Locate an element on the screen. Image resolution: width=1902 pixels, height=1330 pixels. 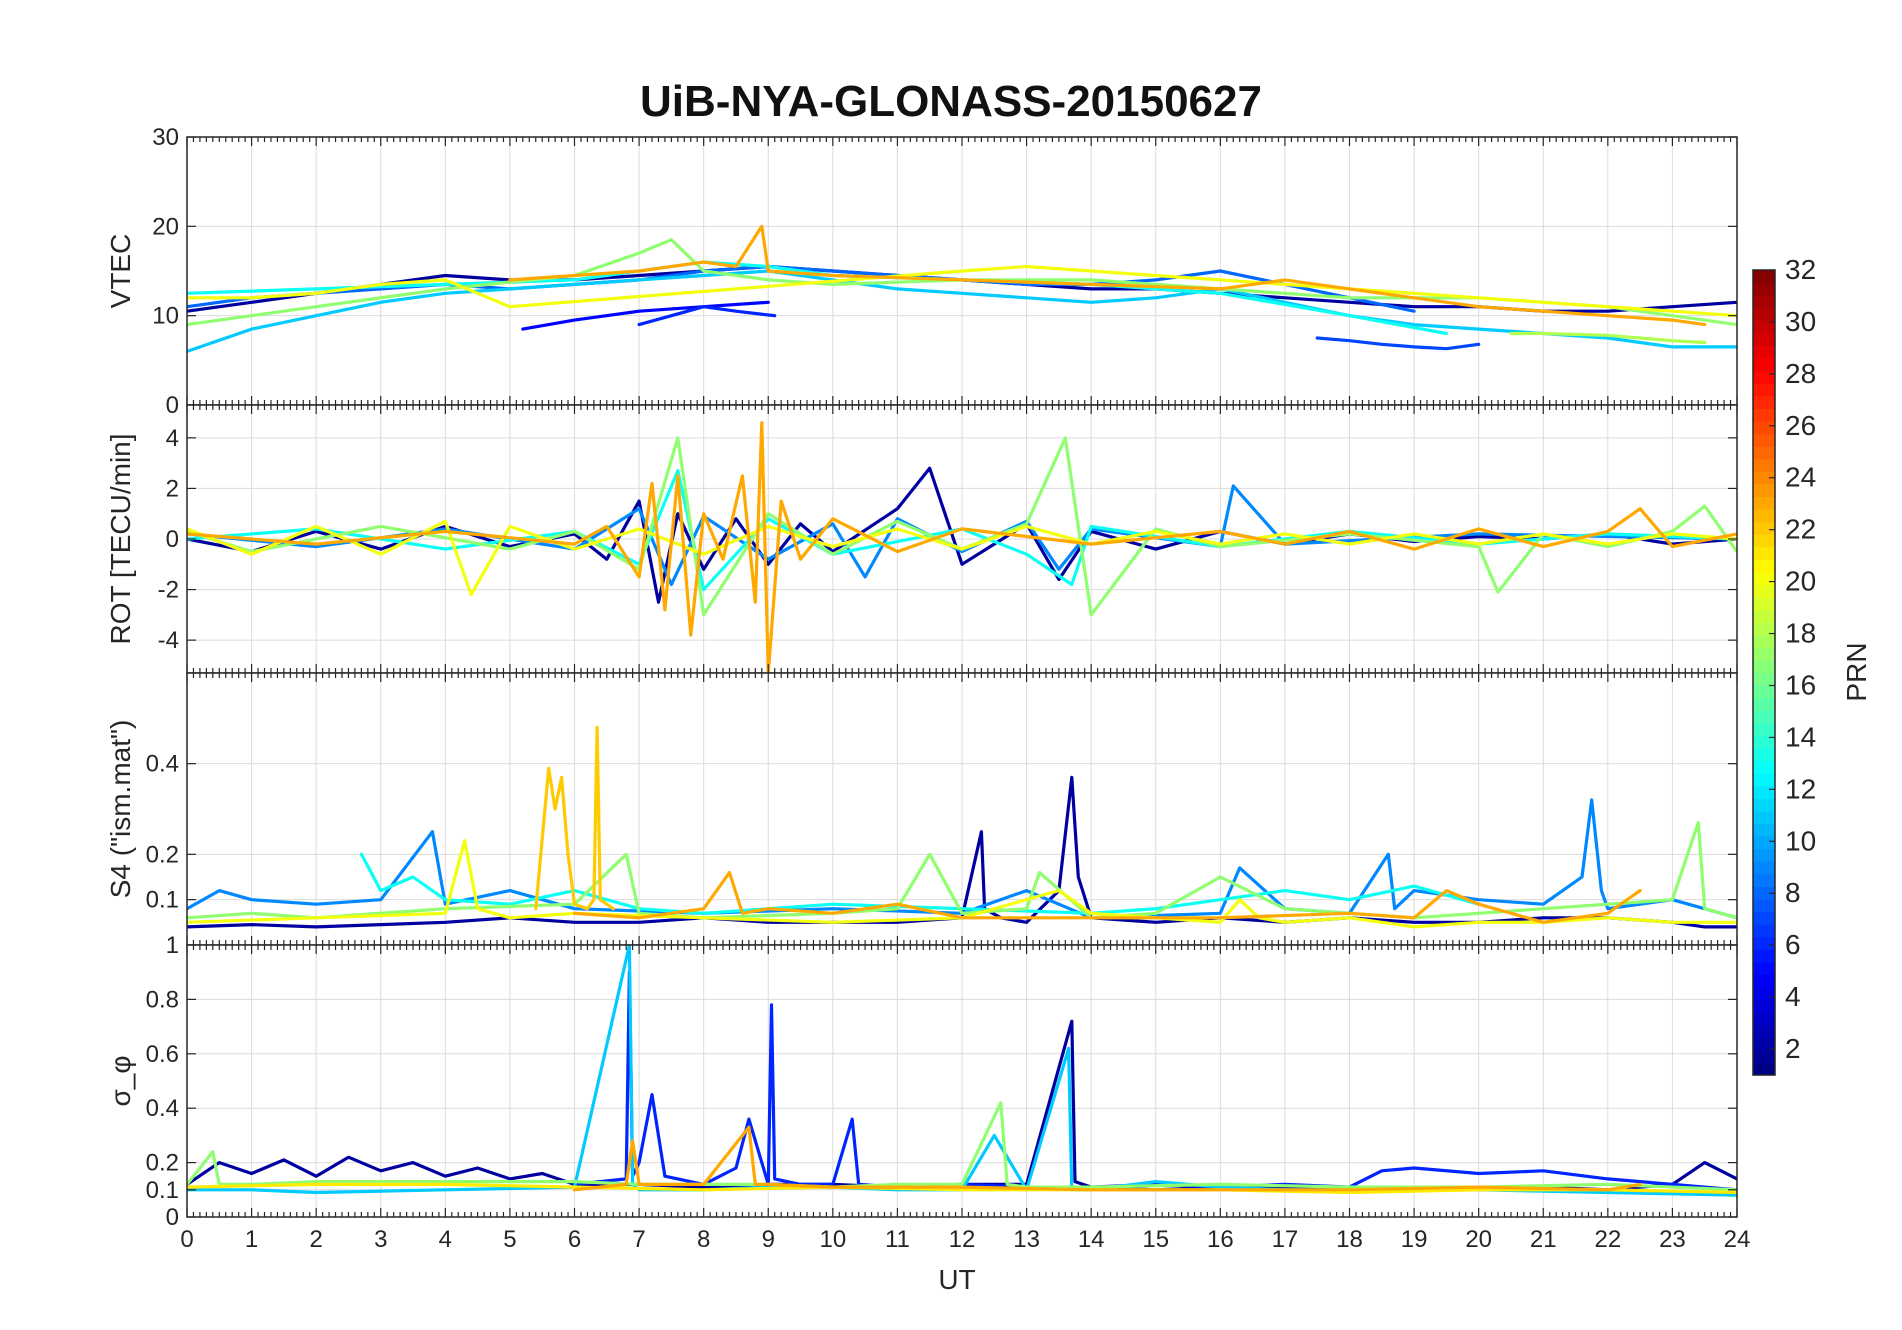
colorbar-tick-label: 18 is located at coordinates (1800, 633).